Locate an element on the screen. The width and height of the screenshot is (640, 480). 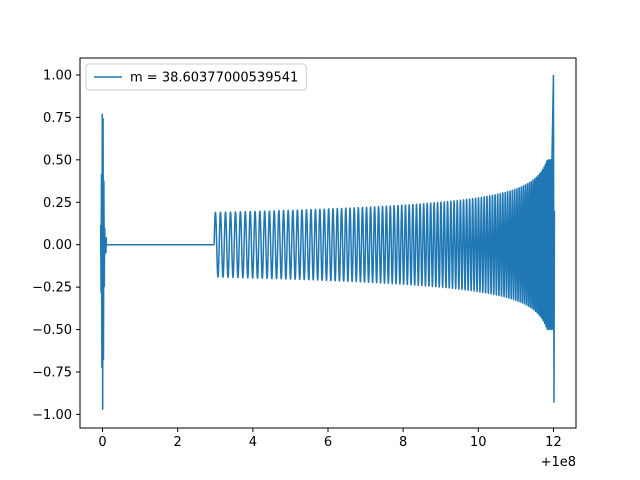
series-merger-spike is located at coordinates (553, 238).